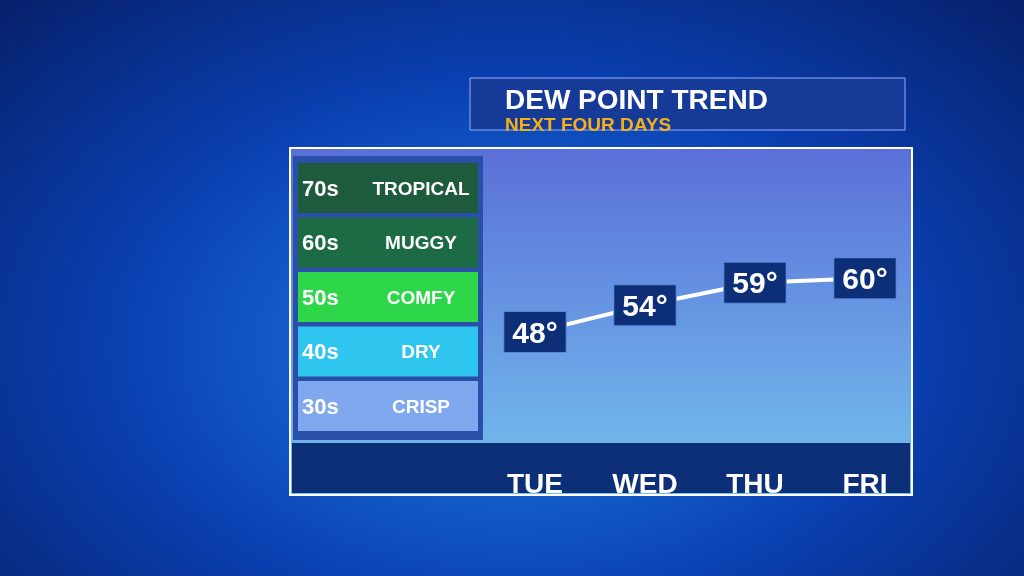 Image resolution: width=1024 pixels, height=576 pixels. I want to click on x-tick-label: TUE, so click(535, 483).